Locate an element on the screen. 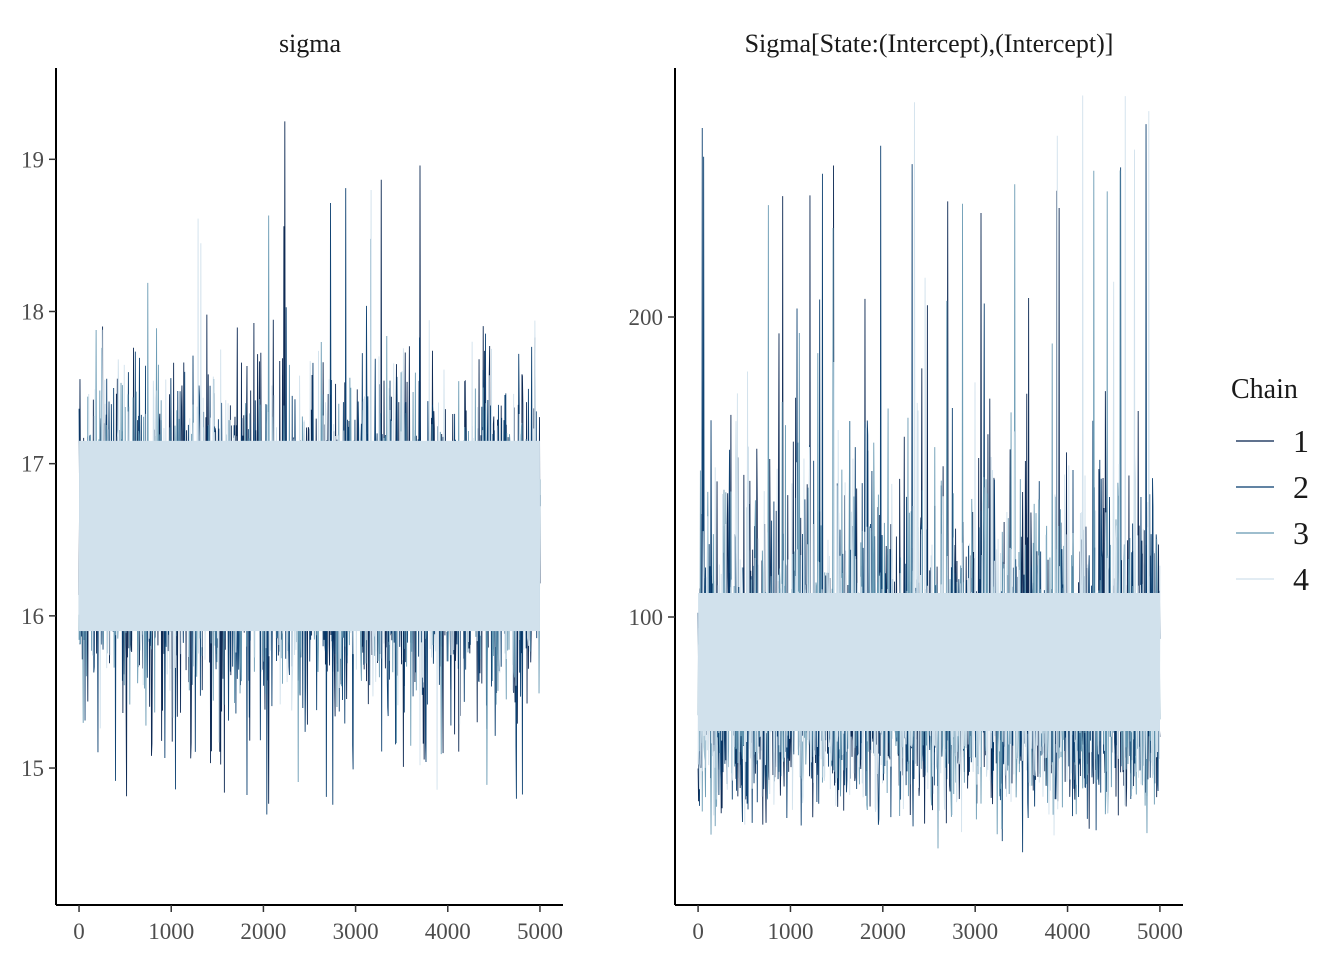 The image size is (1344, 960). legend-item-3: 3 is located at coordinates (1272, 533).